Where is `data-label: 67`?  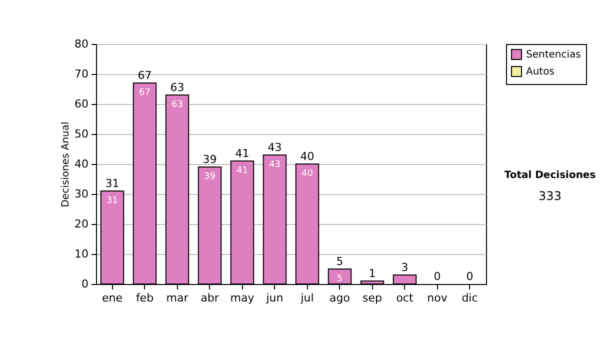
data-label: 67 is located at coordinates (144, 93).